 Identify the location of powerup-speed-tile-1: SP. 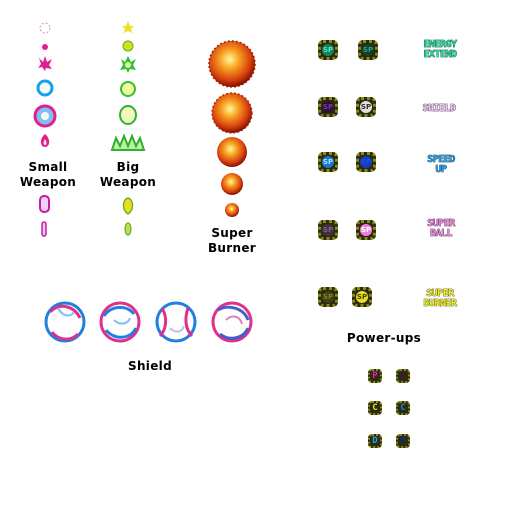
(328, 162).